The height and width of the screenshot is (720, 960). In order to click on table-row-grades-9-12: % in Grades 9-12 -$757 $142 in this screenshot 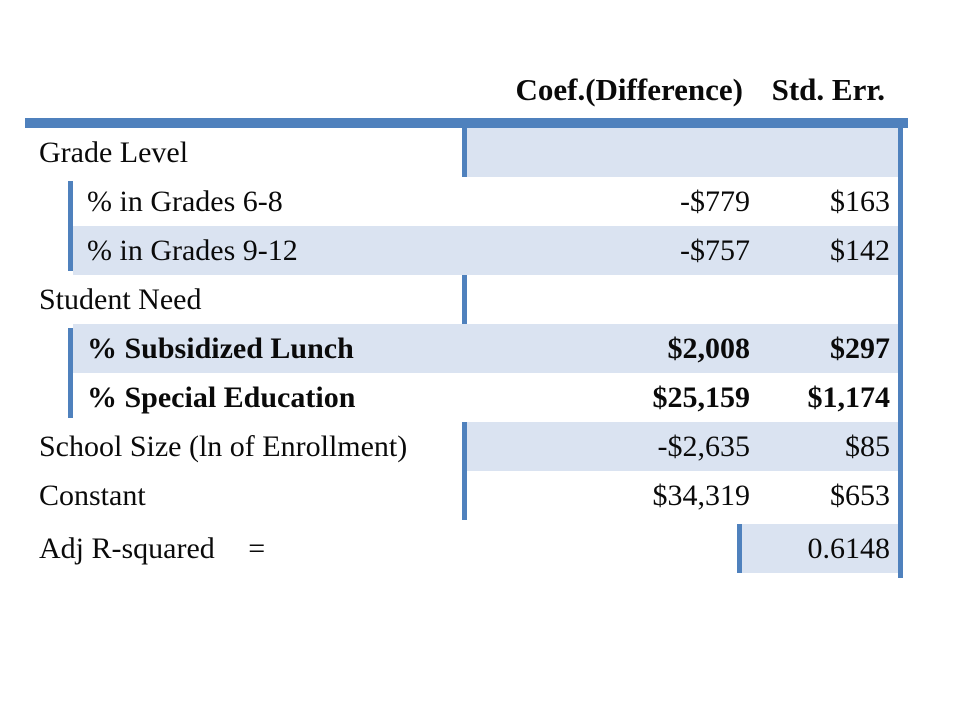, I will do `click(464, 250)`.